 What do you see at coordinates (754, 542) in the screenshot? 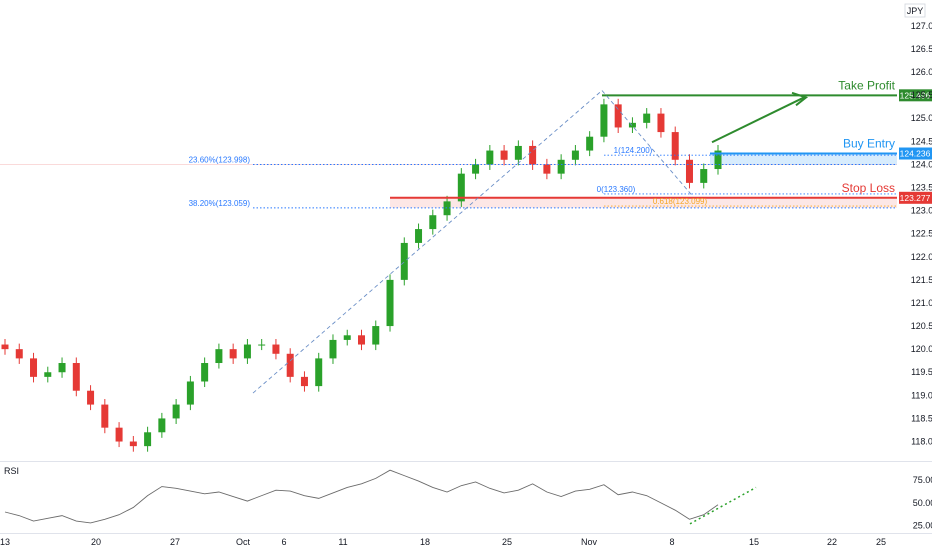
I see `date-tick-label: 15` at bounding box center [754, 542].